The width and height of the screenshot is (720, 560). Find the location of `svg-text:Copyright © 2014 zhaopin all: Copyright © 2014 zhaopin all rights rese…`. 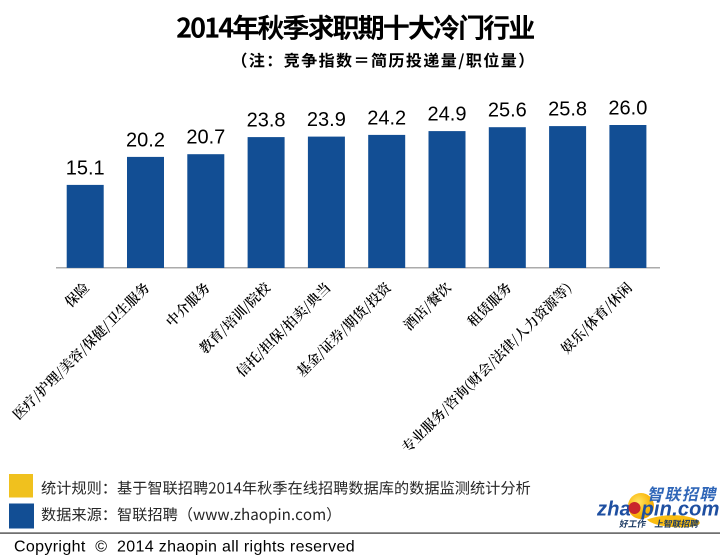

svg-text:Copyright © 2014 zhaopin all: Copyright © 2014 zhaopin all rights rese… is located at coordinates (184, 547).